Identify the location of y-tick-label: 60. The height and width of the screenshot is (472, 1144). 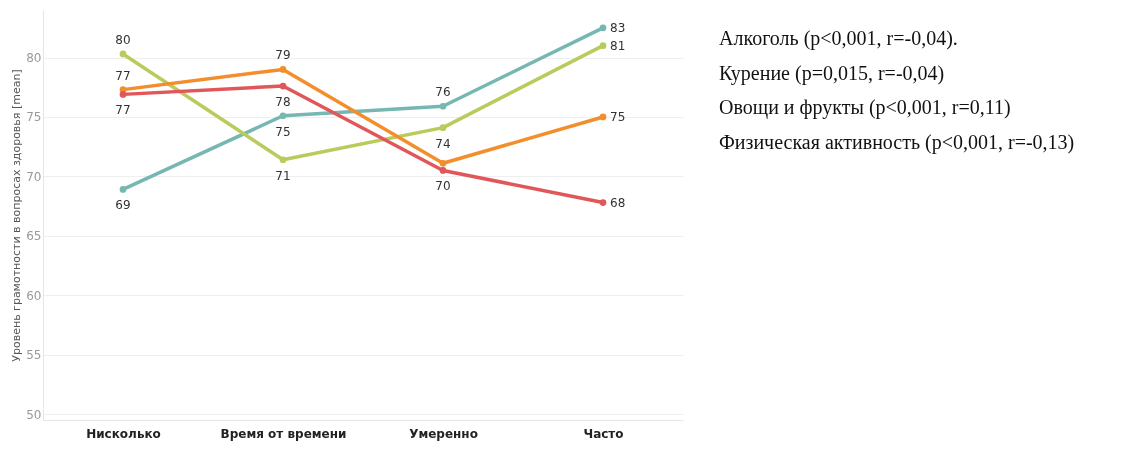
(34, 295).